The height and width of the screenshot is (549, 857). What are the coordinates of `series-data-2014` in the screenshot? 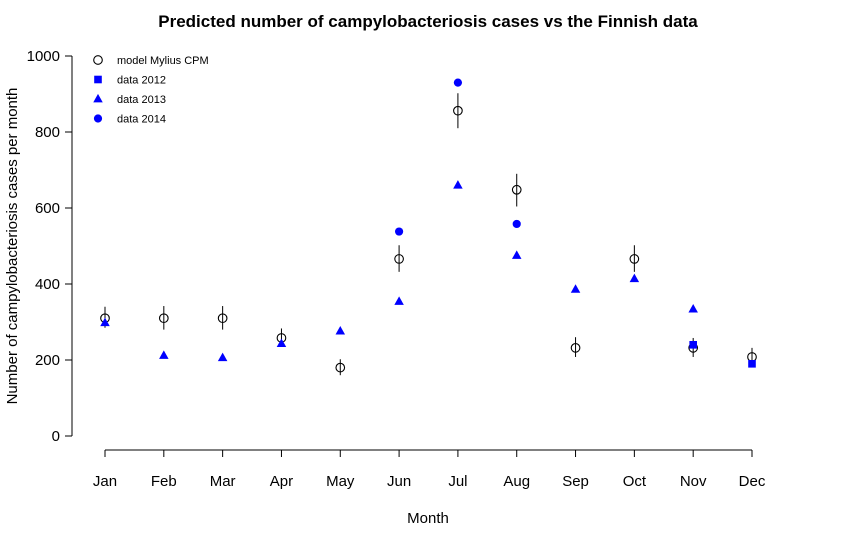 It's located at (457, 157).